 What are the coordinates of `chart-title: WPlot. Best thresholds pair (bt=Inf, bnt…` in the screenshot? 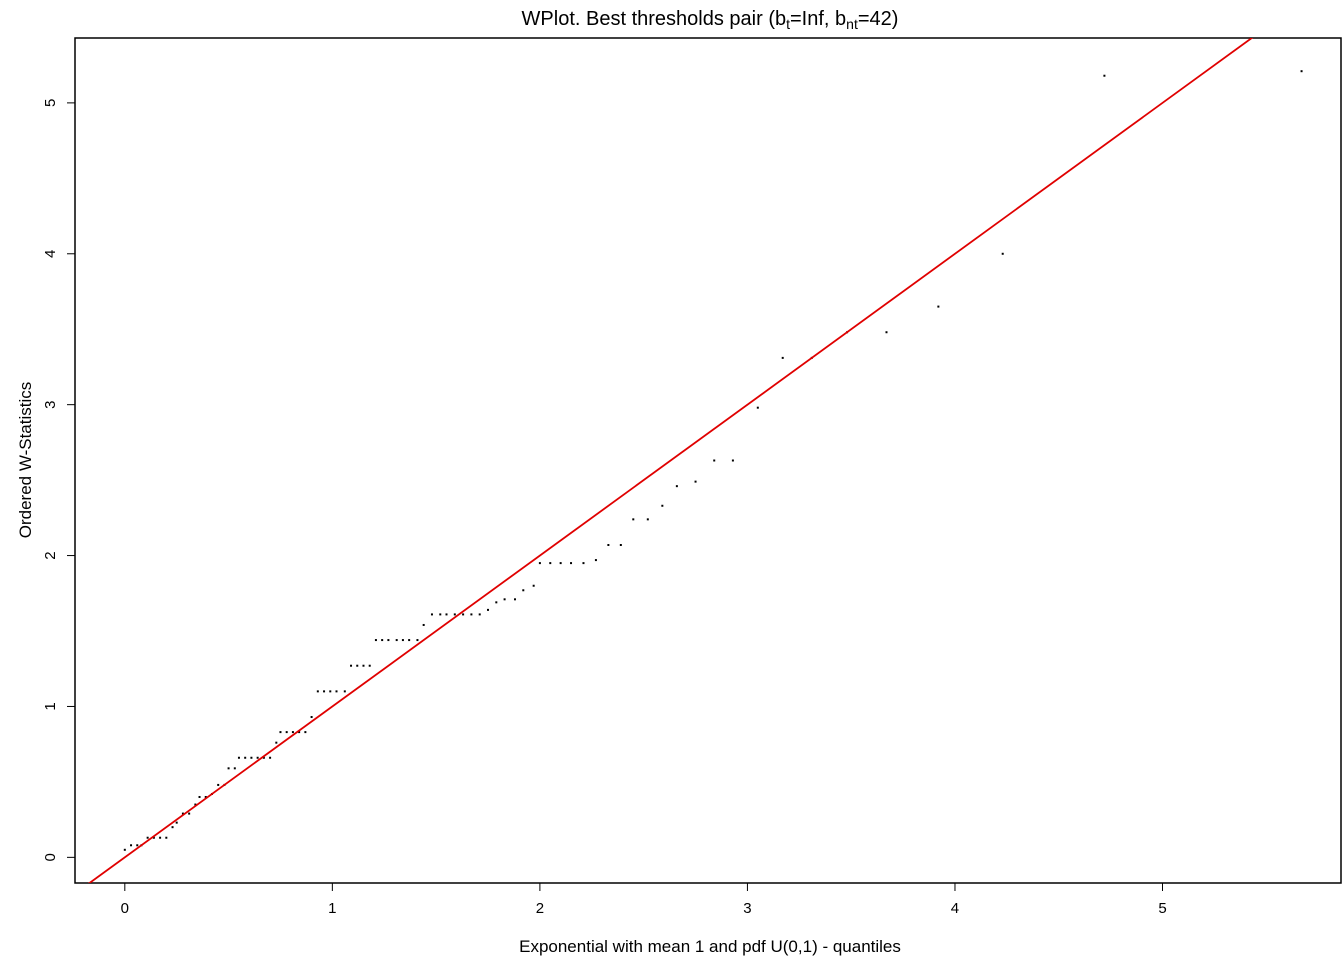 It's located at (710, 20).